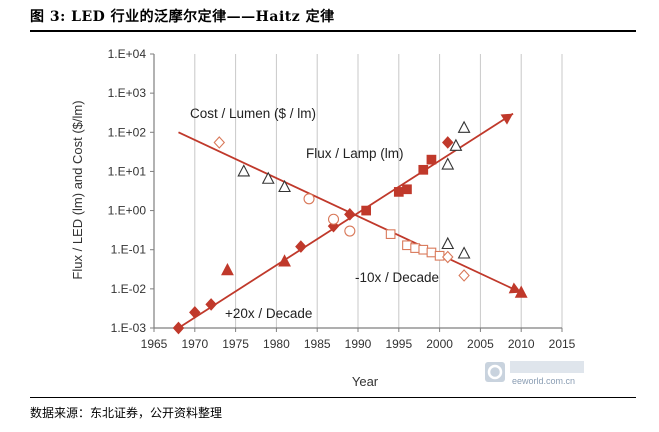  I want to click on x-tick-label: 1990, so click(358, 344).